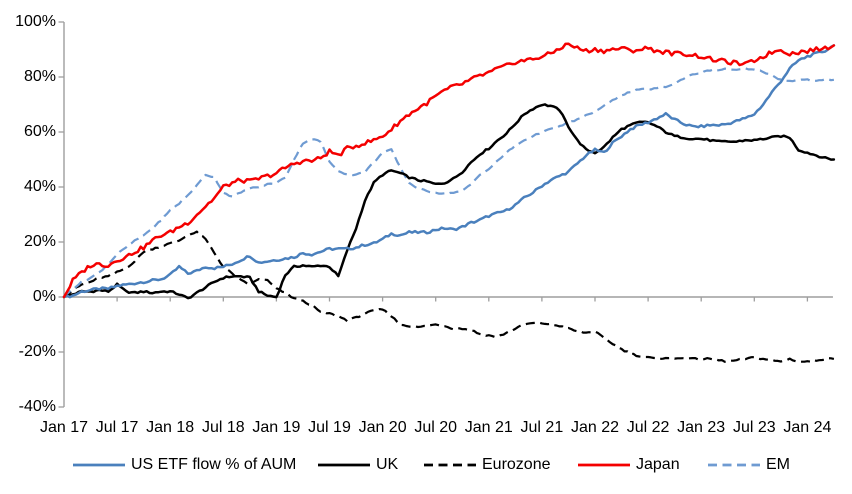 The height and width of the screenshot is (494, 852). I want to click on x-axis-label: Jul 23, so click(754, 427).